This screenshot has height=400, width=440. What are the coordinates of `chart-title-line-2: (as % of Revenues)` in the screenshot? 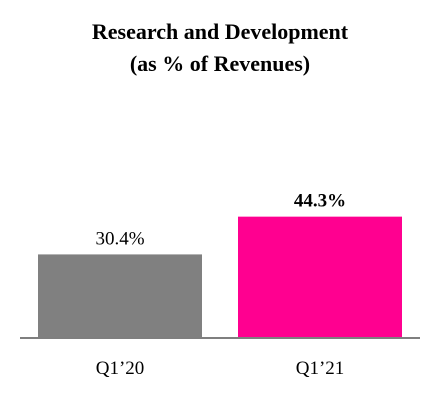 It's located at (220, 63).